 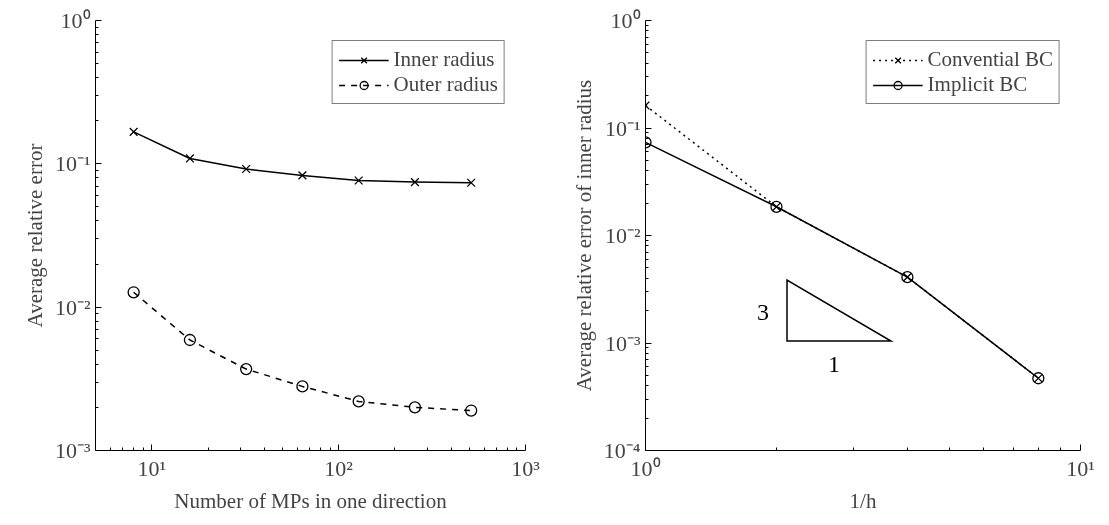 I want to click on legend-label: Convential BC, so click(x=990, y=59).